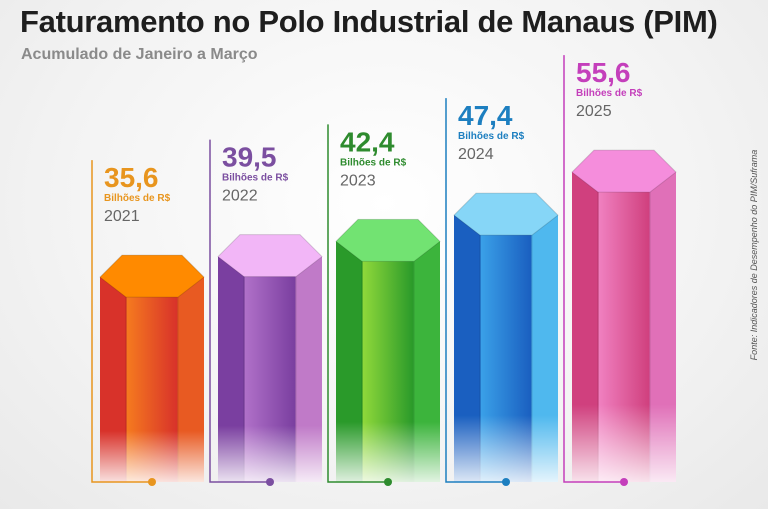 The width and height of the screenshot is (768, 509). What do you see at coordinates (249, 157) in the screenshot?
I see `value-label: 39,5` at bounding box center [249, 157].